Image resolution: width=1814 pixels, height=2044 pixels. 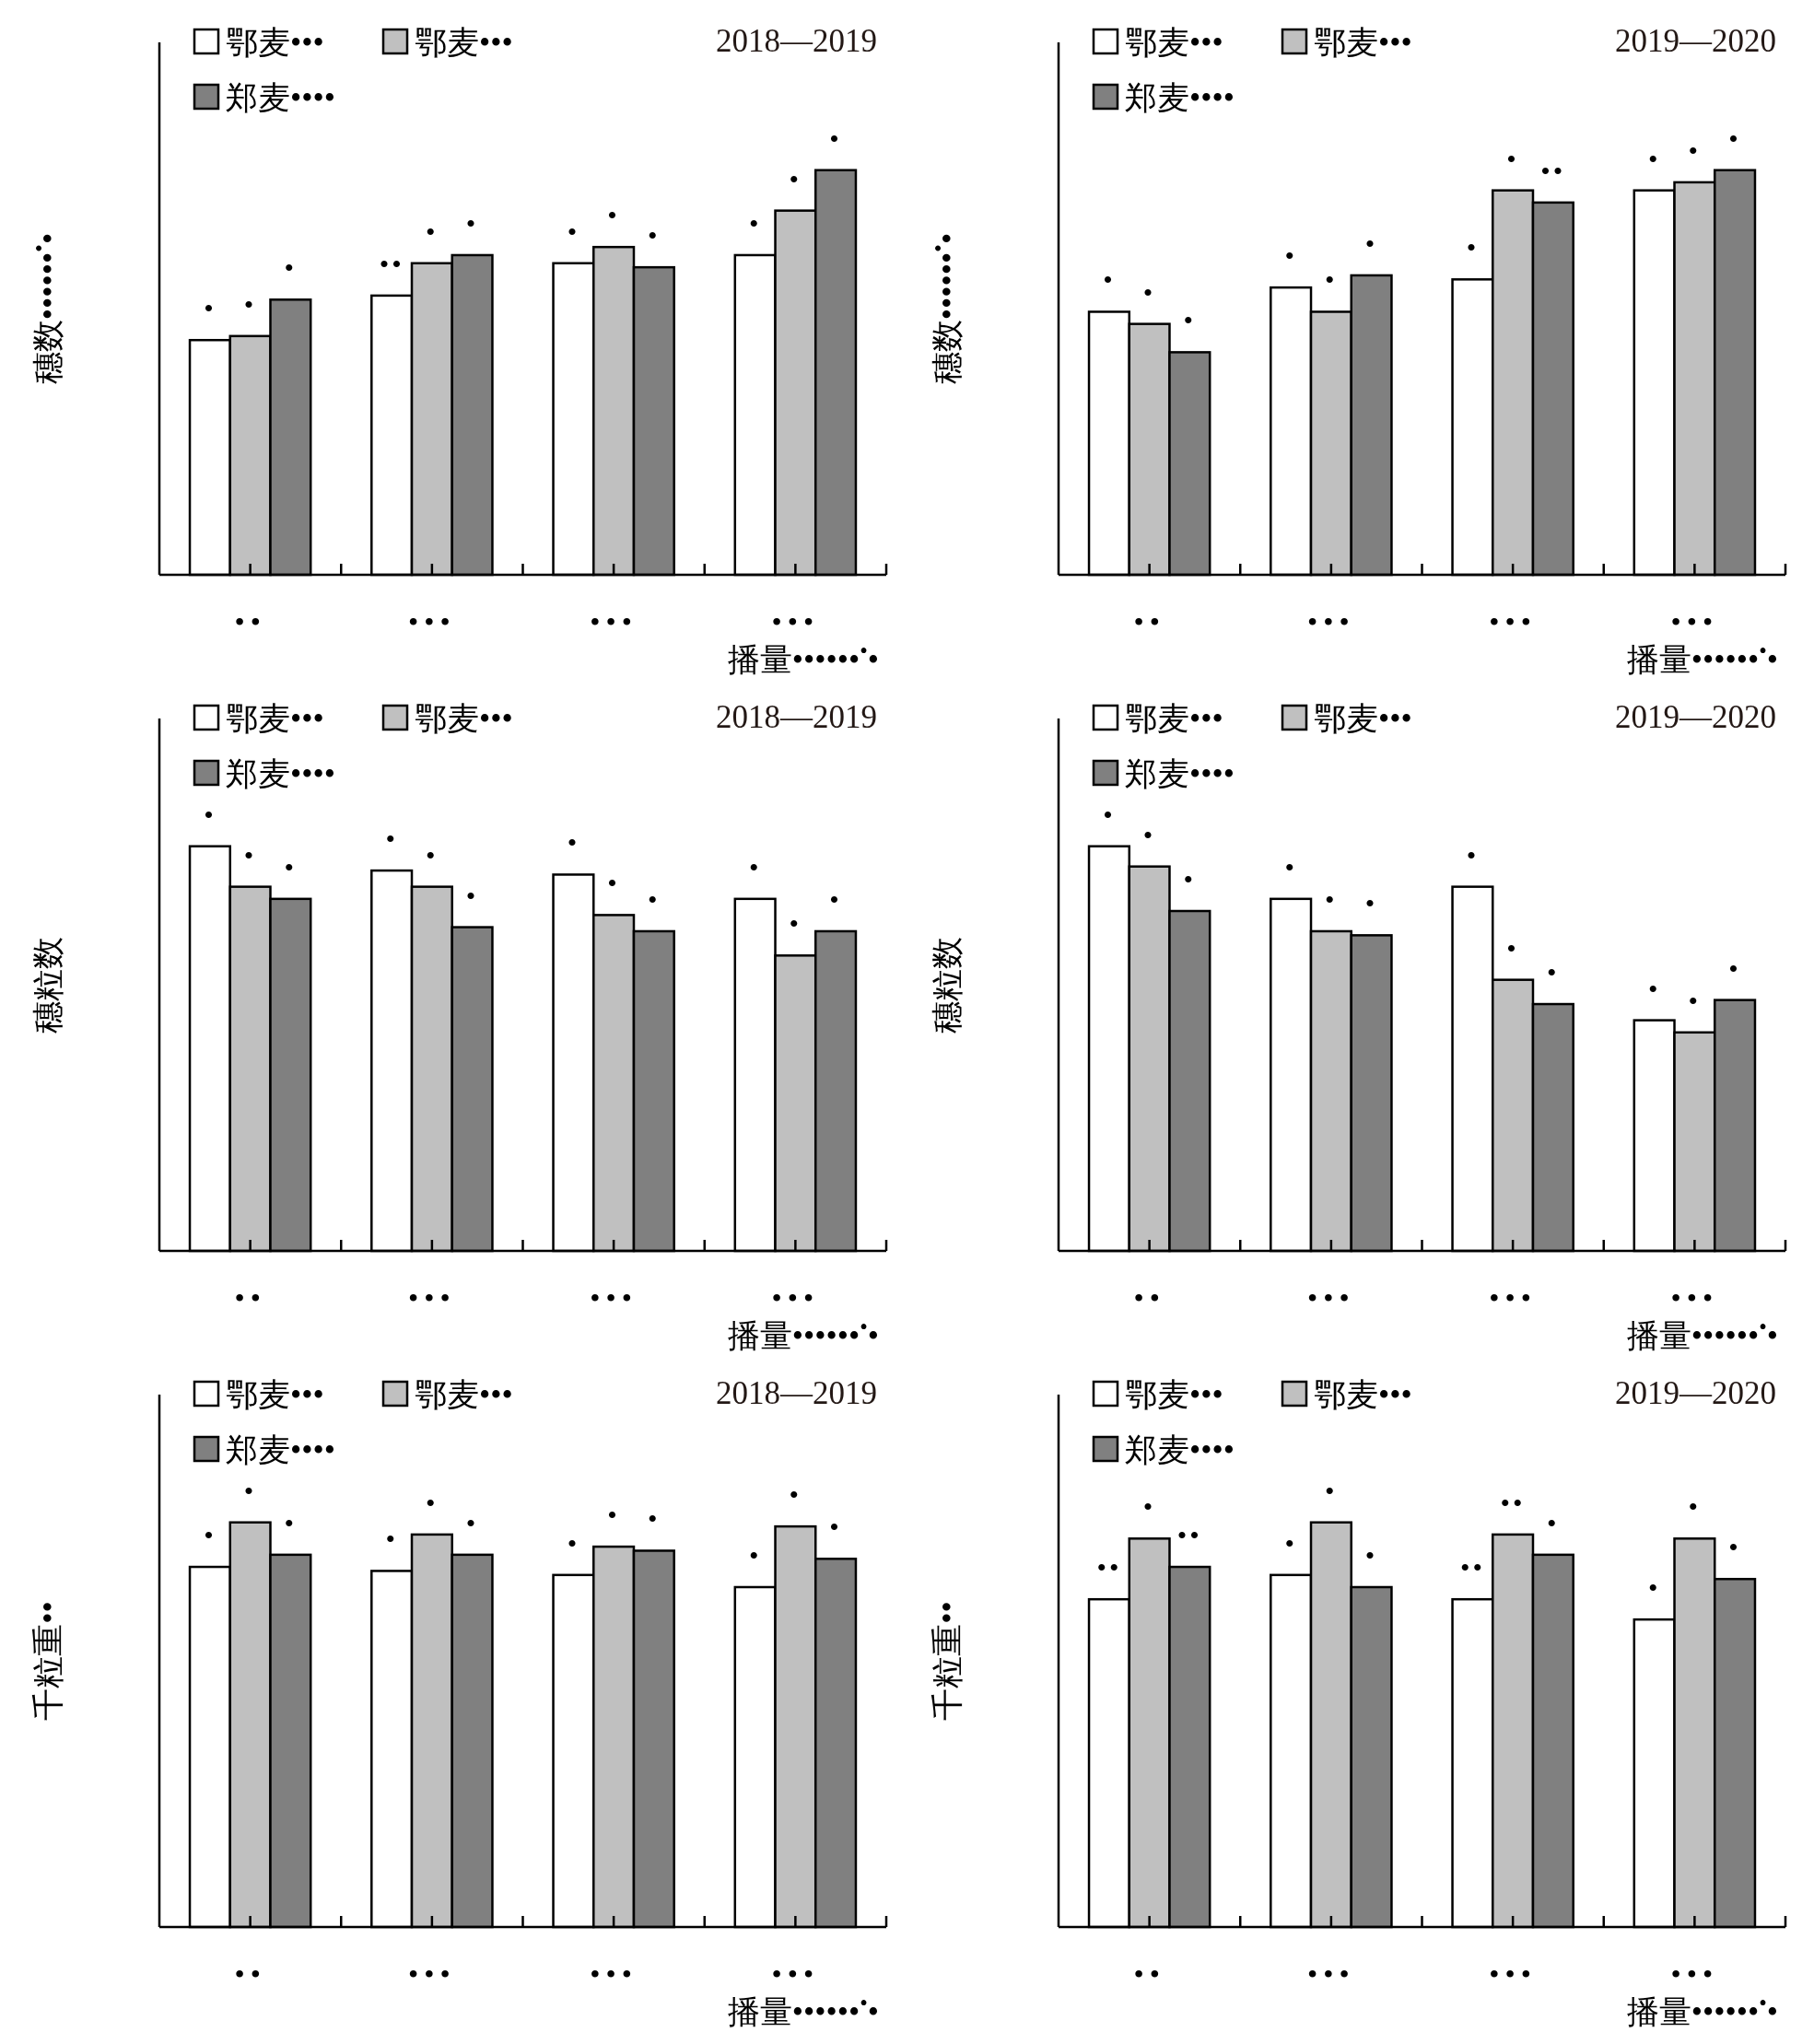 What do you see at coordinates (948, 1661) in the screenshot?
I see `y-axis-title: 千粒重••` at bounding box center [948, 1661].